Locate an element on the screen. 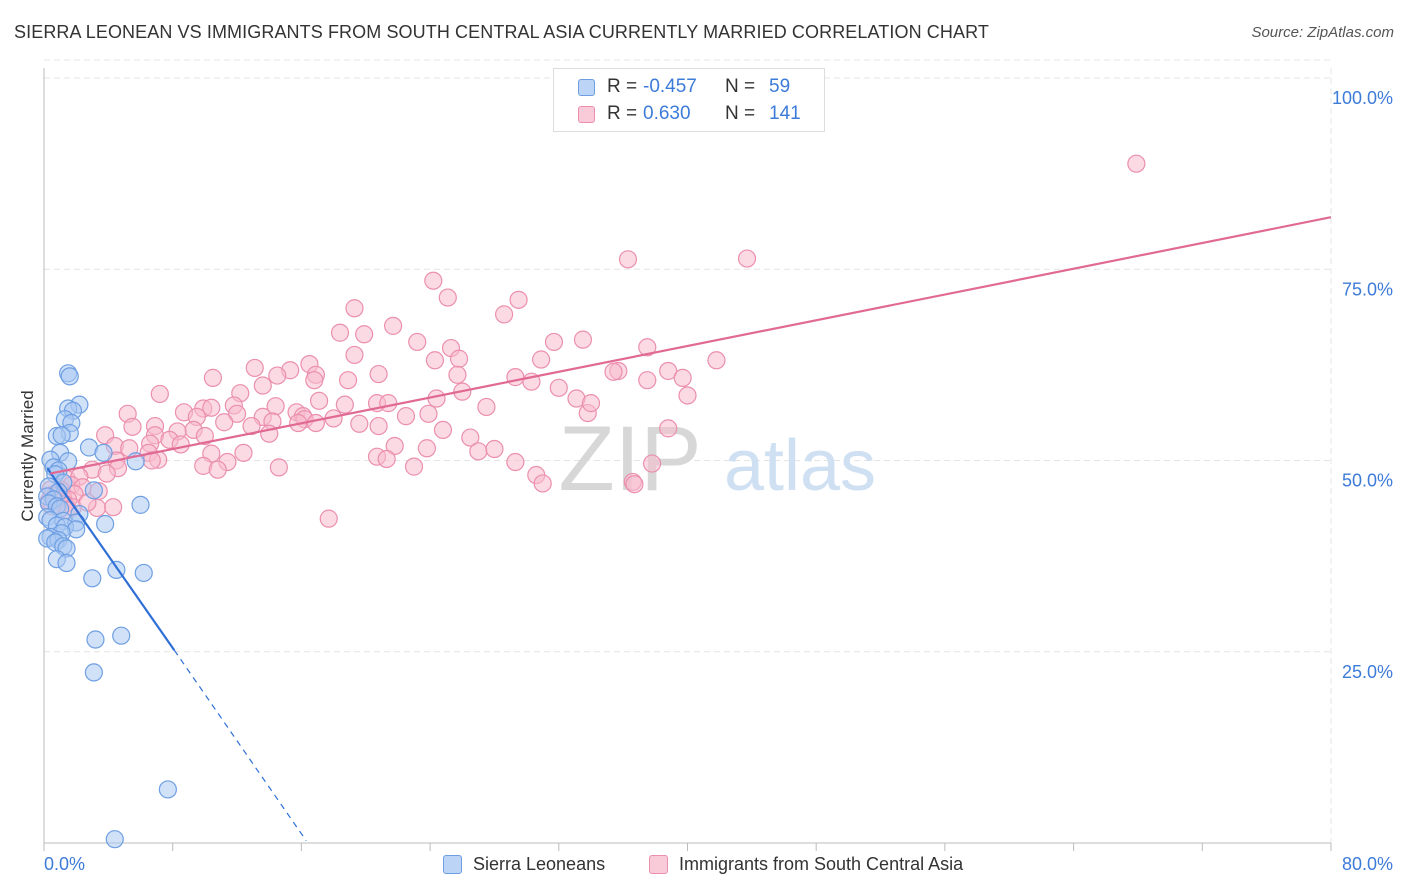 This screenshot has height=892, width=1406. bottom-legend-south-central-asia: Immigrants from South Central Asia is located at coordinates (806, 864).